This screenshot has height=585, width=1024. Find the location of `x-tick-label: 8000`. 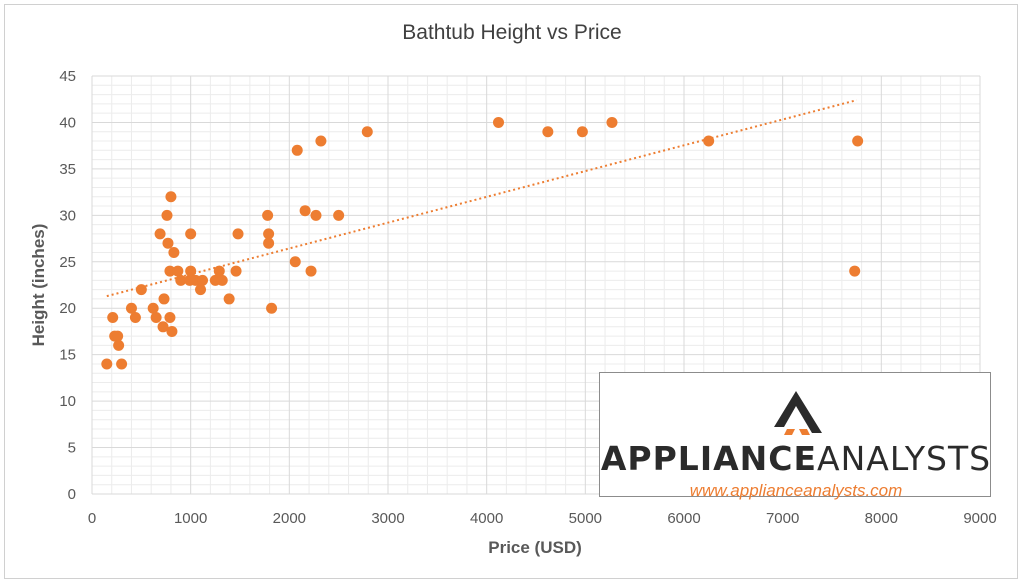

x-tick-label: 8000 is located at coordinates (881, 518).